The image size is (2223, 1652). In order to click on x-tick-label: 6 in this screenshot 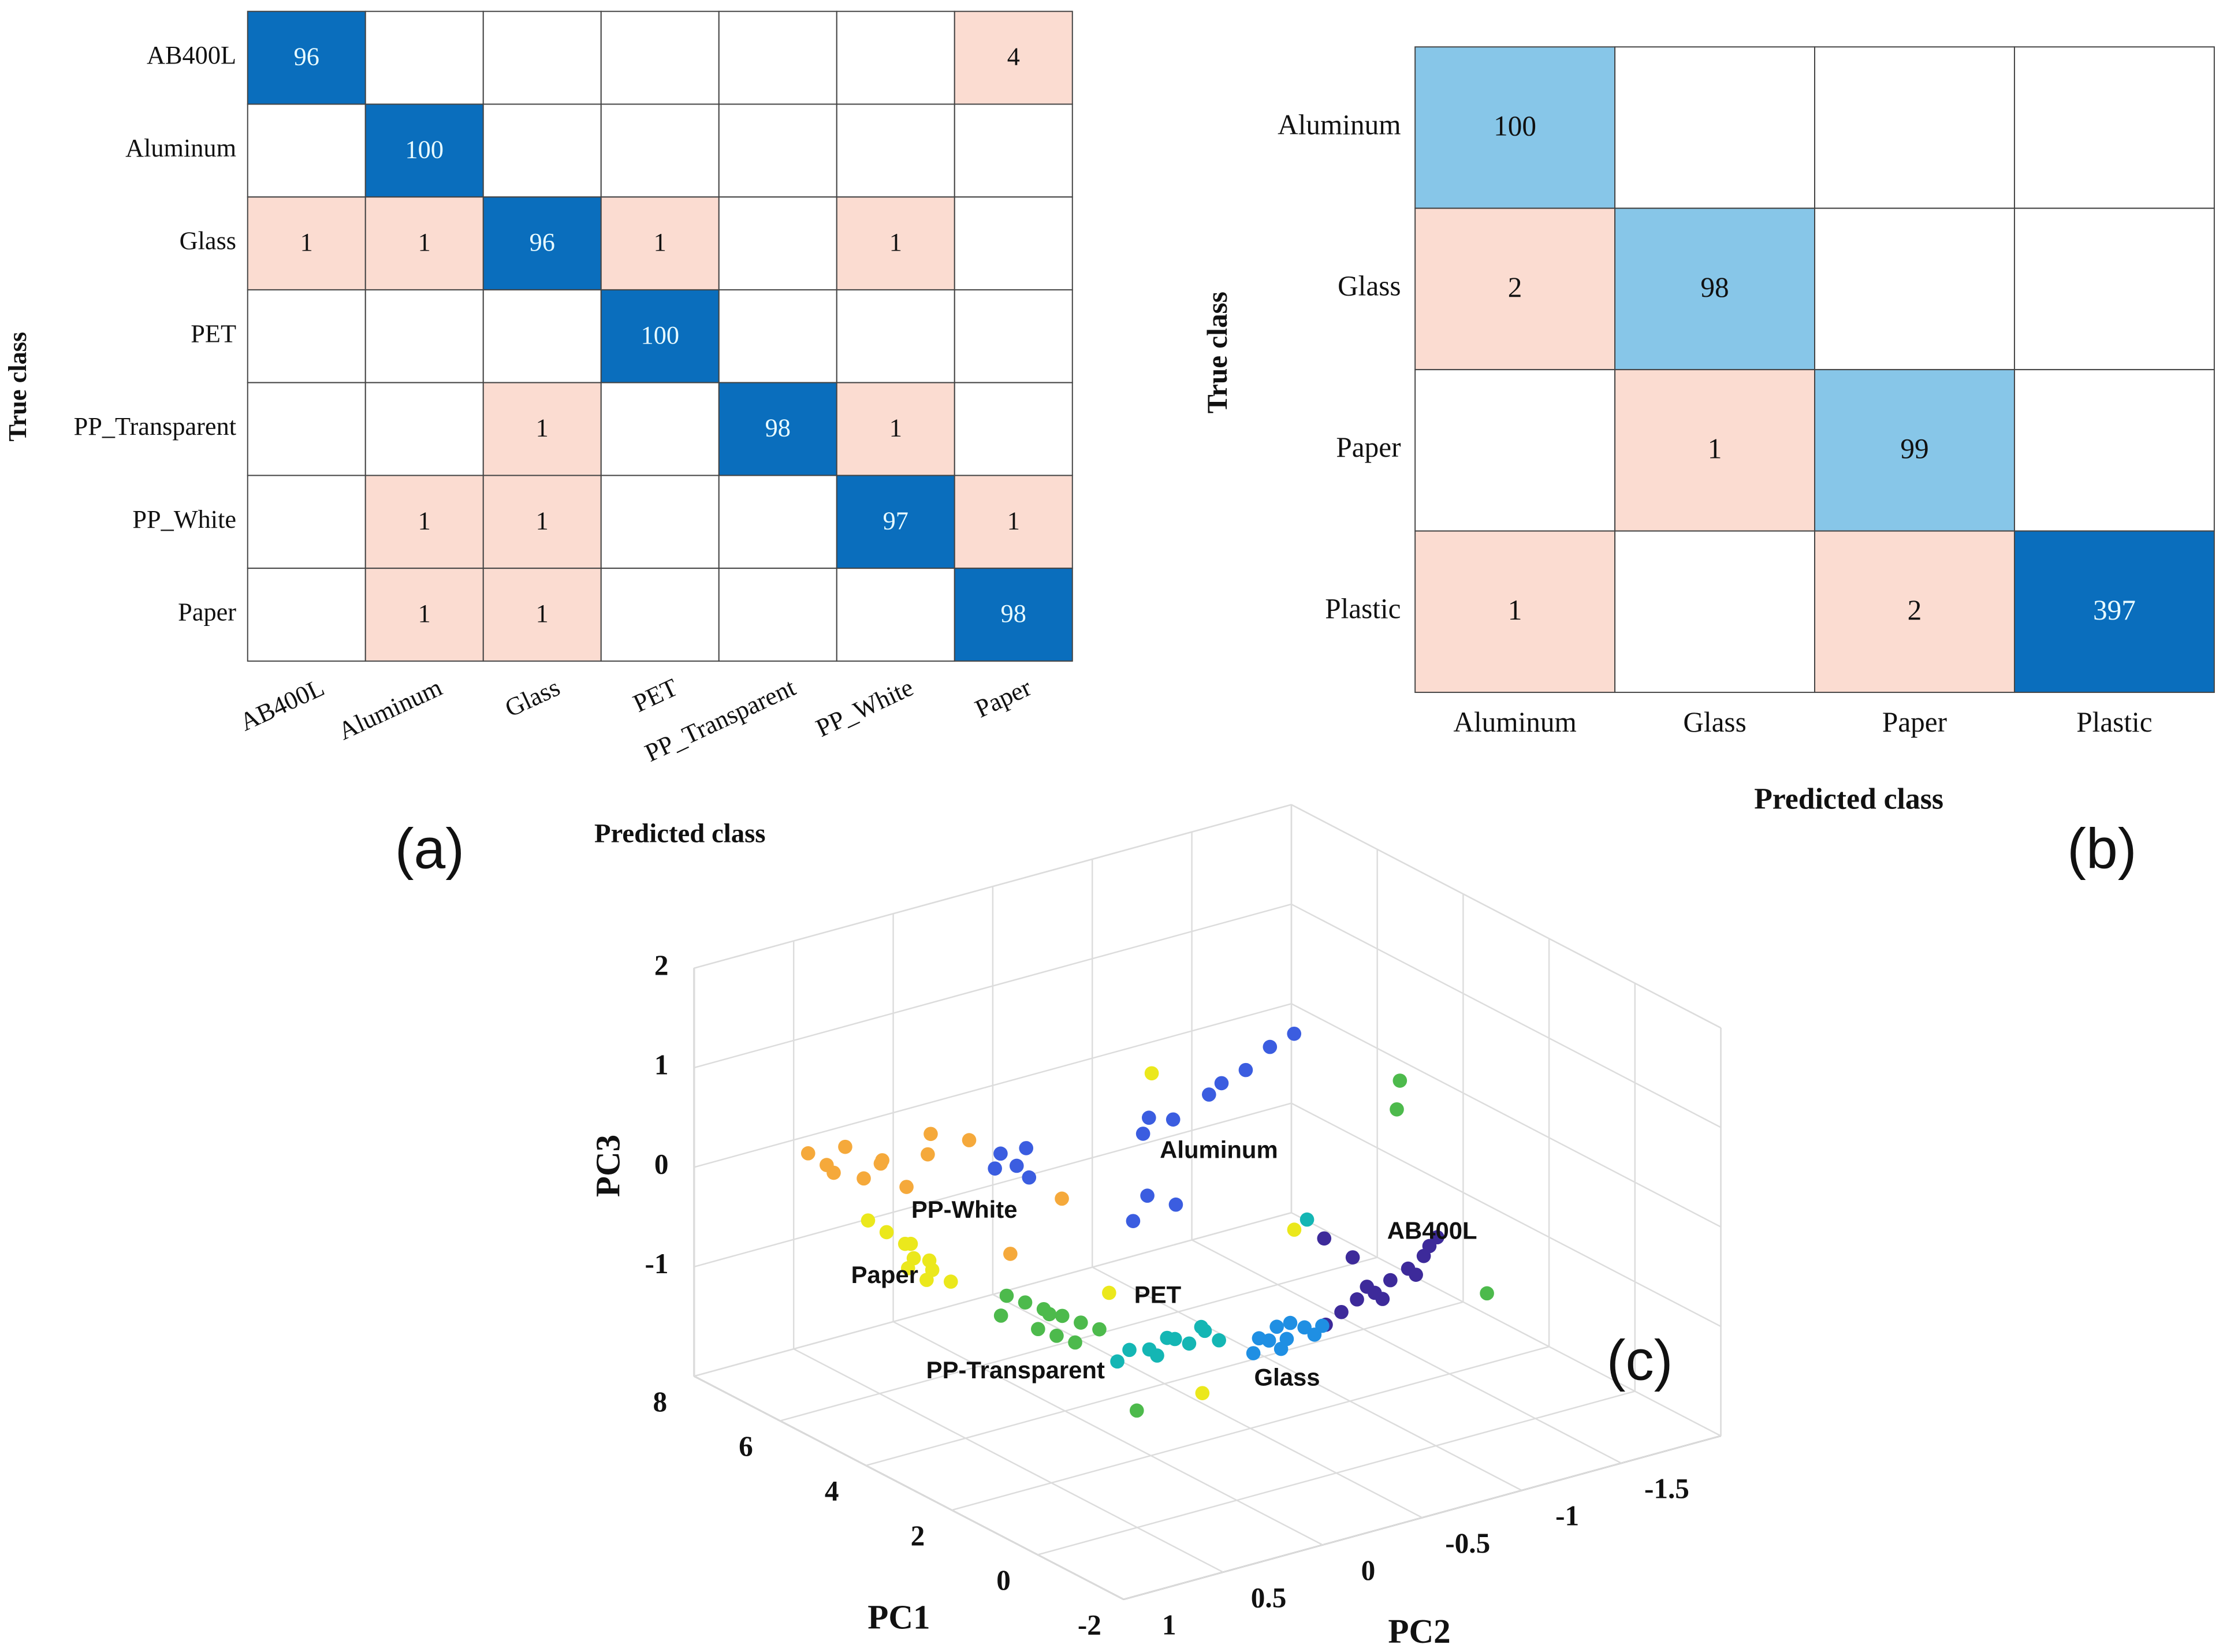, I will do `click(746, 1446)`.